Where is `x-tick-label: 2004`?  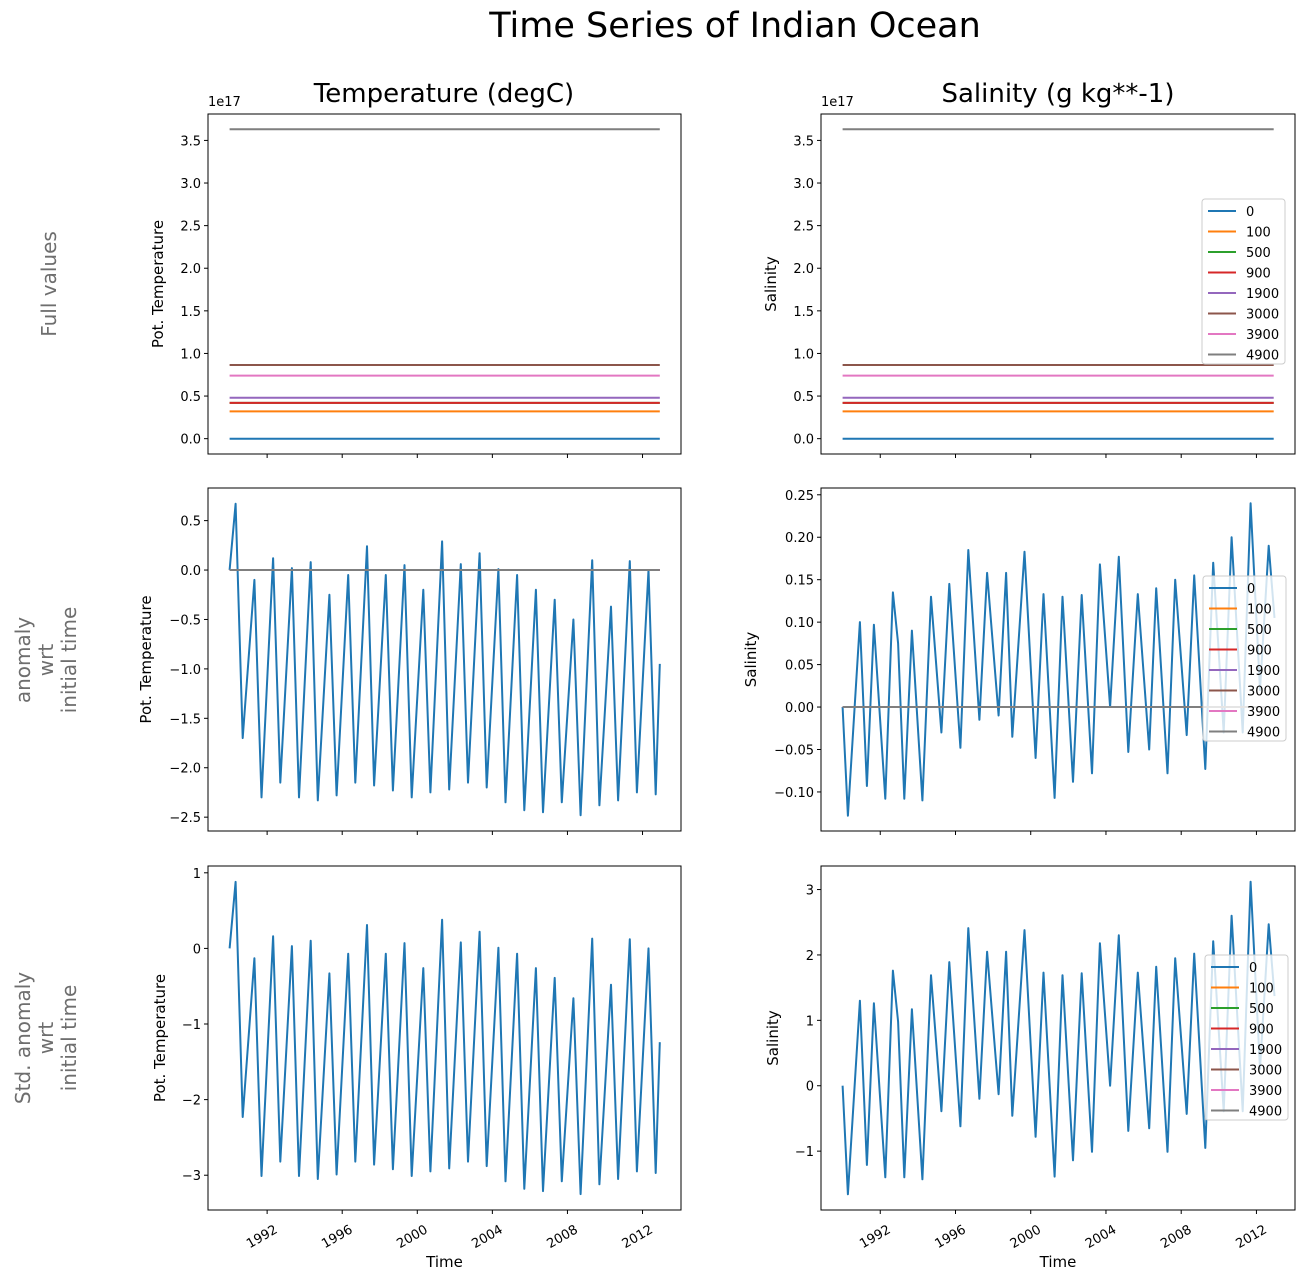 x-tick-label: 2004 is located at coordinates (487, 1237).